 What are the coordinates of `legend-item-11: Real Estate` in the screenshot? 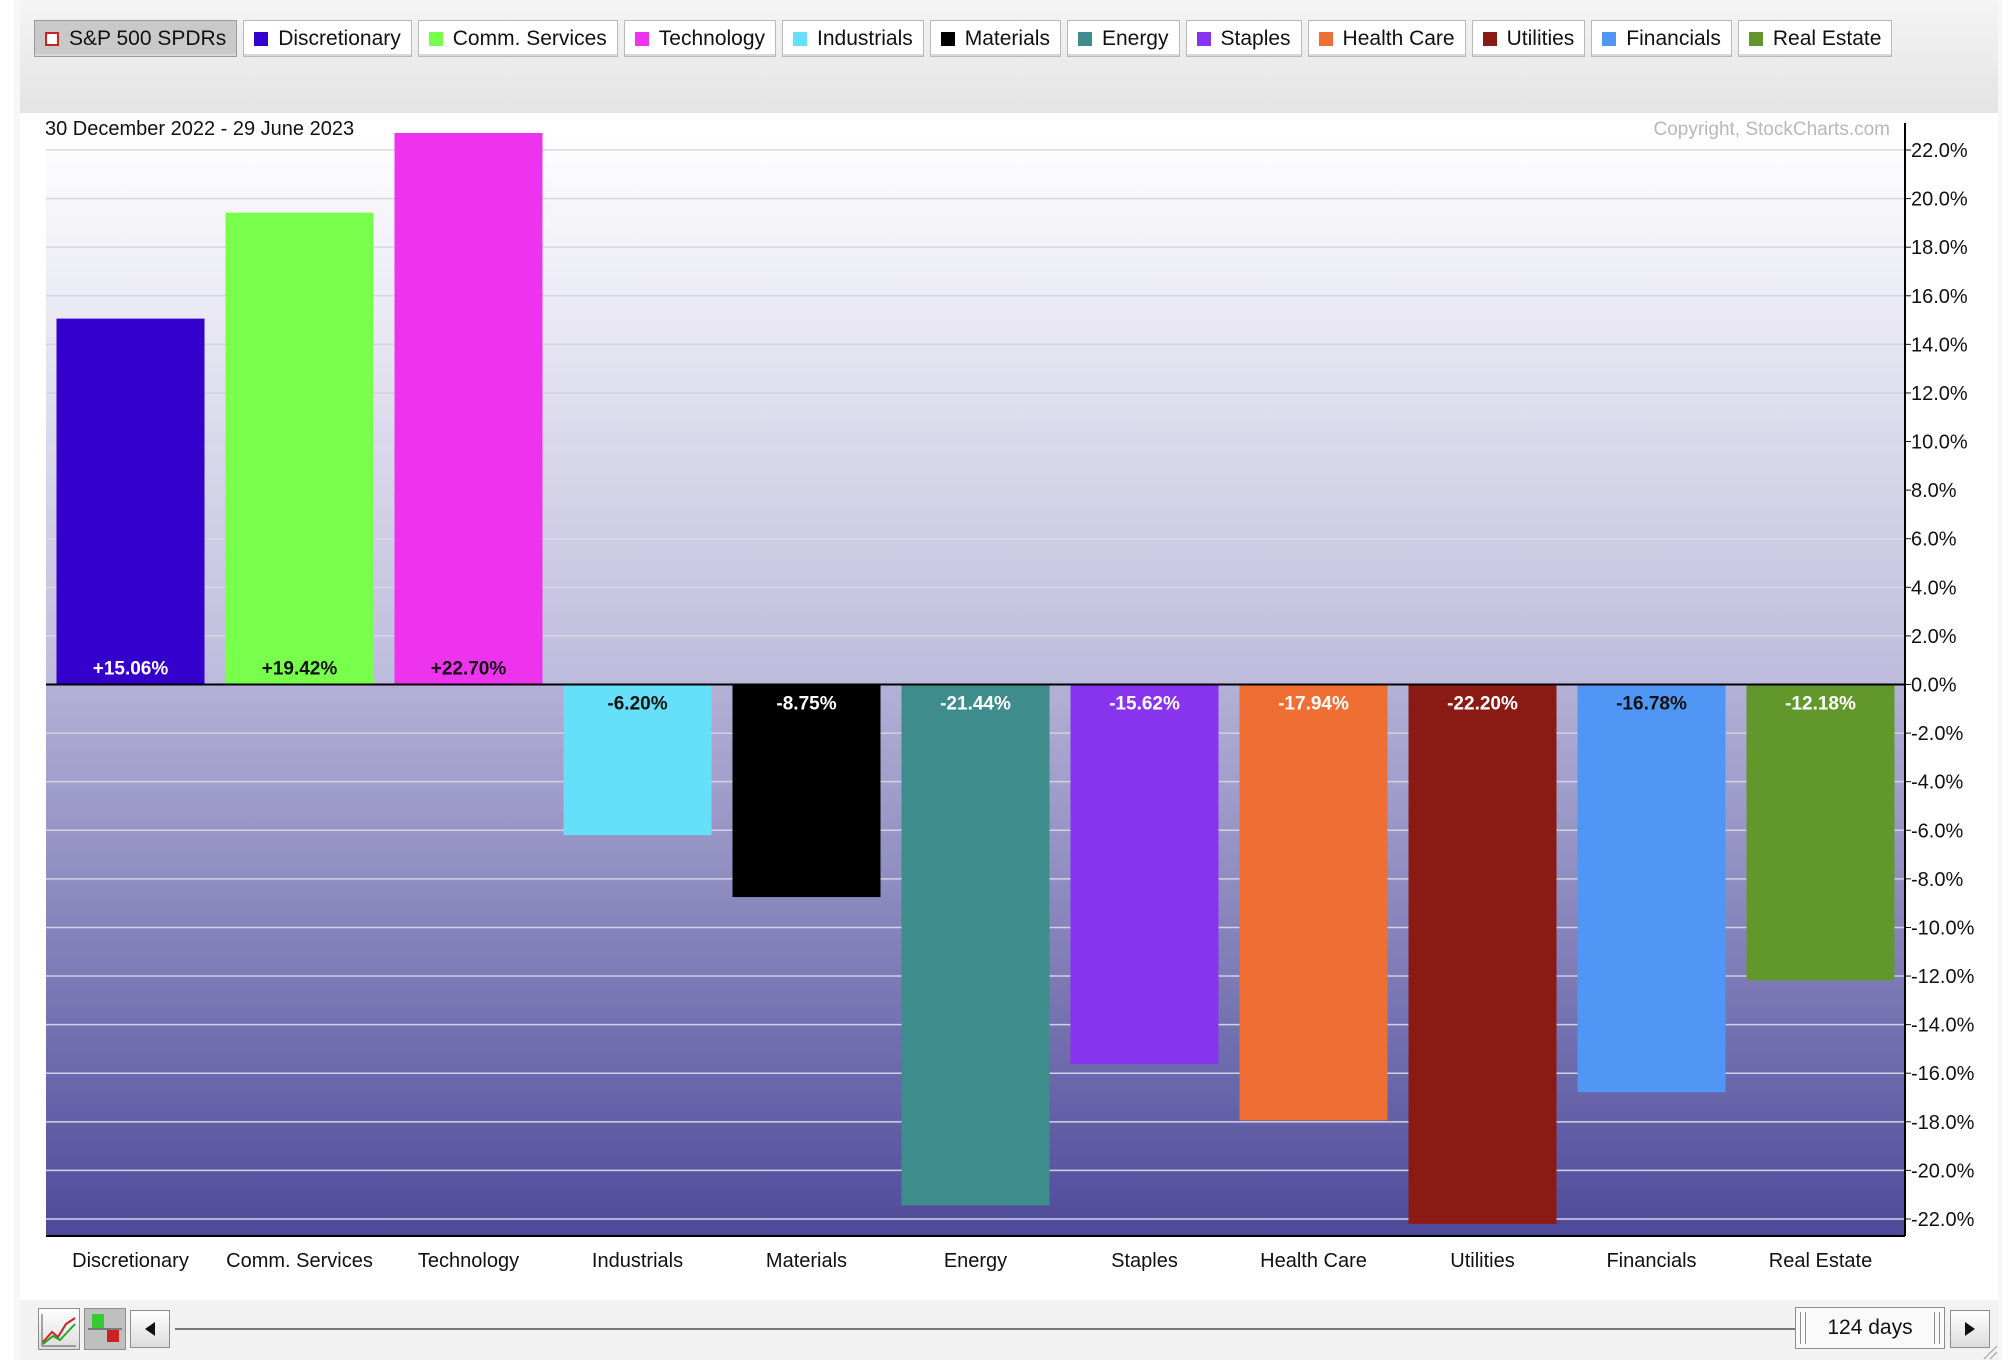 It's located at (1815, 38).